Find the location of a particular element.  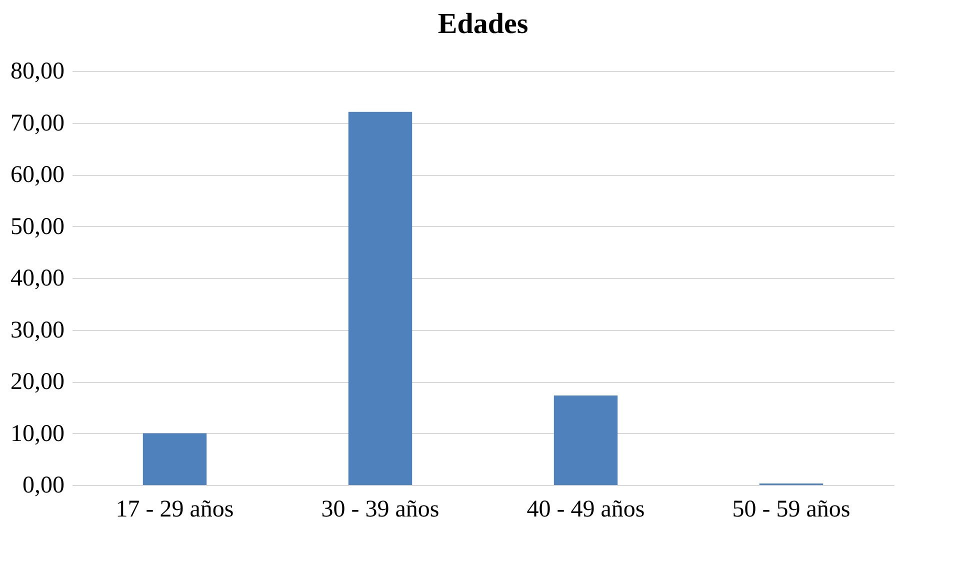

y-tick-label: 0,00 is located at coordinates (43, 485).